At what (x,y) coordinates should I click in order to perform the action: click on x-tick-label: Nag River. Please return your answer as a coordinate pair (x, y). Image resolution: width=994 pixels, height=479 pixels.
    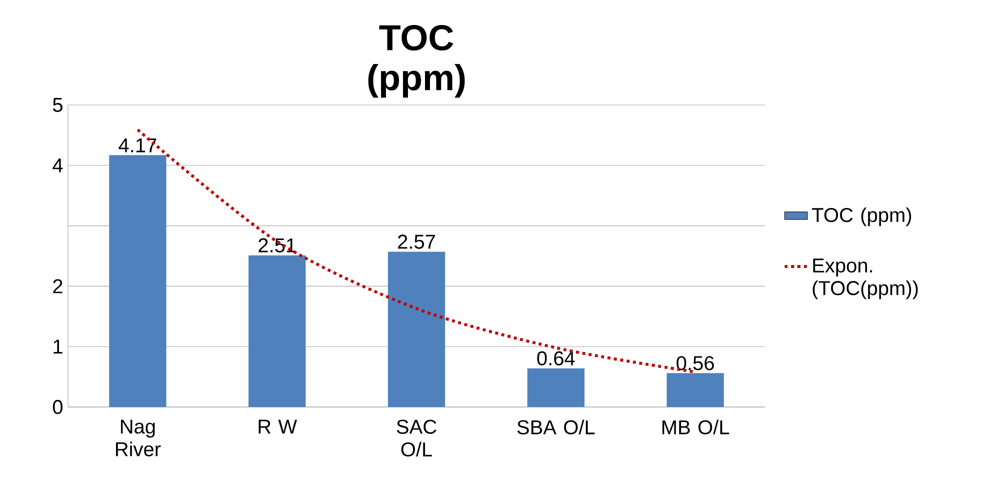
    Looking at the image, I should click on (138, 438).